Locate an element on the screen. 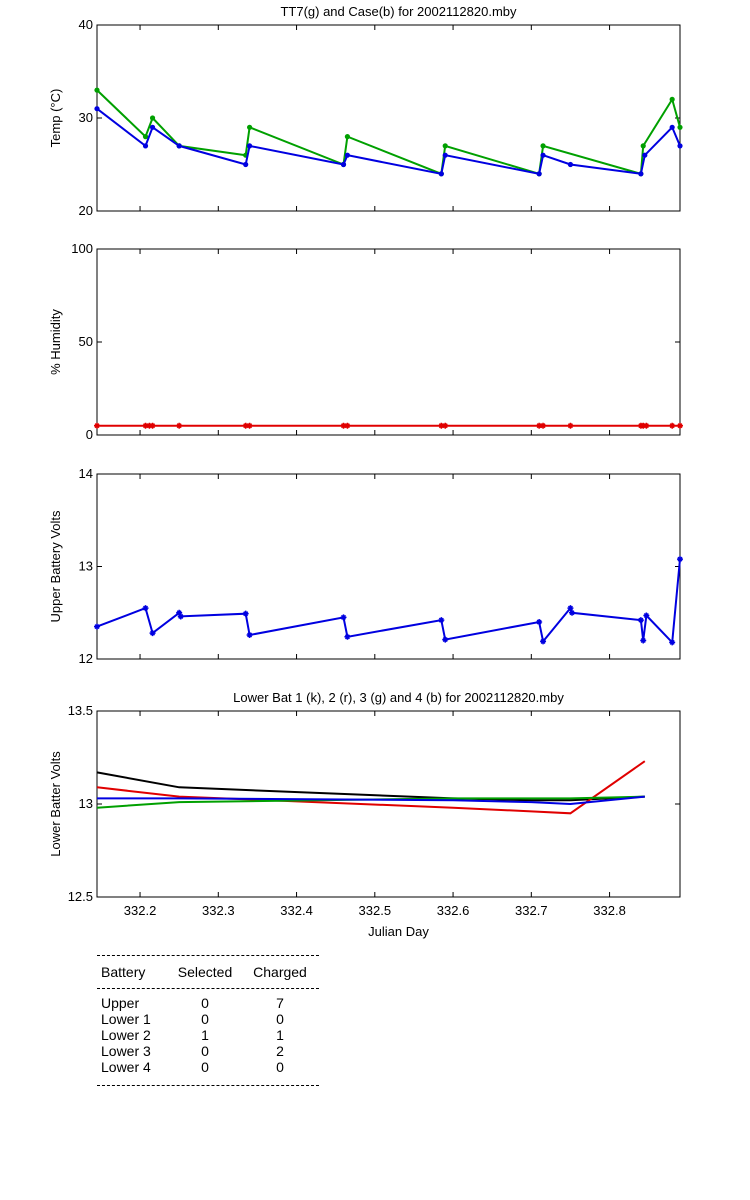 This screenshot has width=750, height=1200. y-axis-label: Upper Battery Volts is located at coordinates (55, 566).